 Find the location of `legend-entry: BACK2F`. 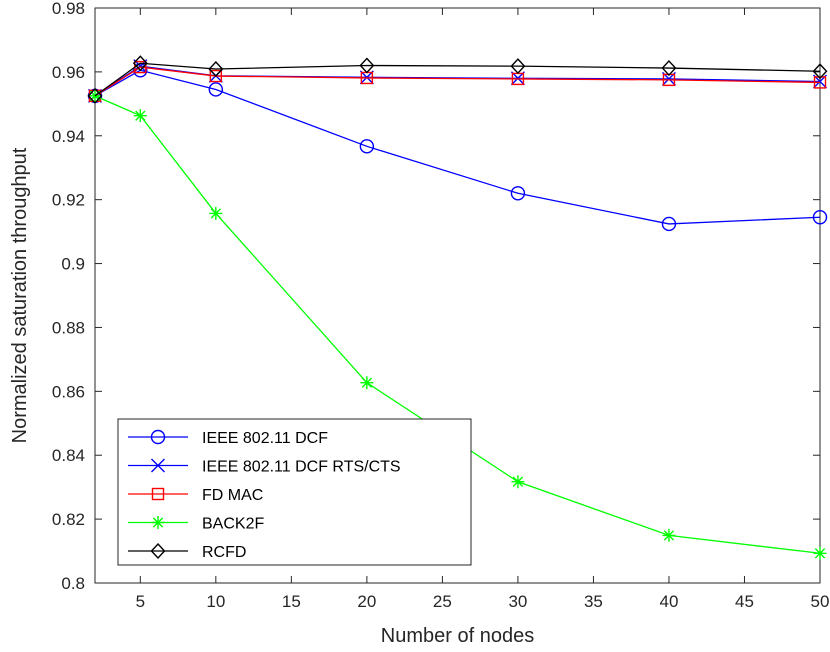

legend-entry: BACK2F is located at coordinates (196, 524).